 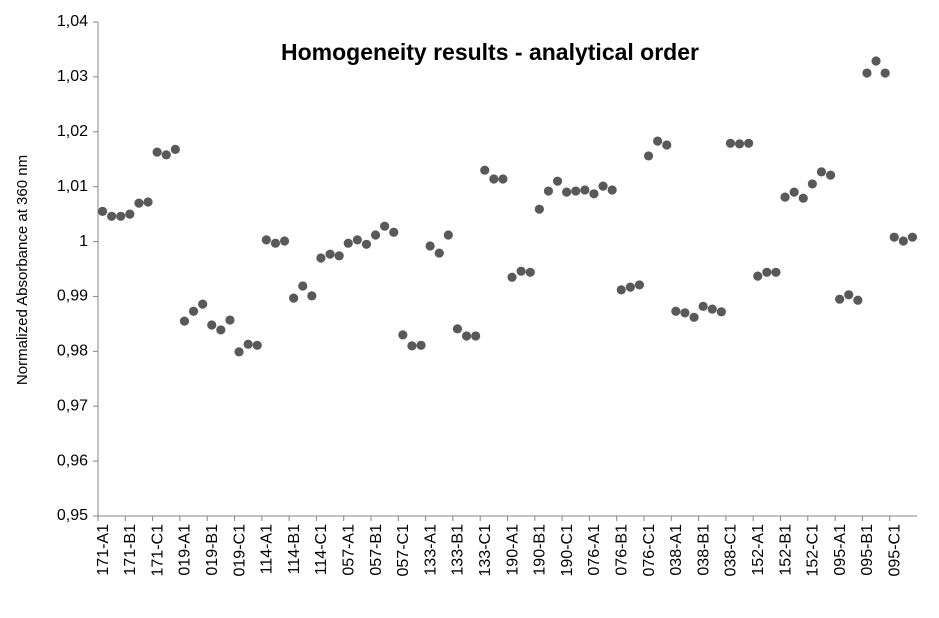 What do you see at coordinates (22, 270) in the screenshot?
I see `y-axis-label: Normalized Absorbance at 360 nm` at bounding box center [22, 270].